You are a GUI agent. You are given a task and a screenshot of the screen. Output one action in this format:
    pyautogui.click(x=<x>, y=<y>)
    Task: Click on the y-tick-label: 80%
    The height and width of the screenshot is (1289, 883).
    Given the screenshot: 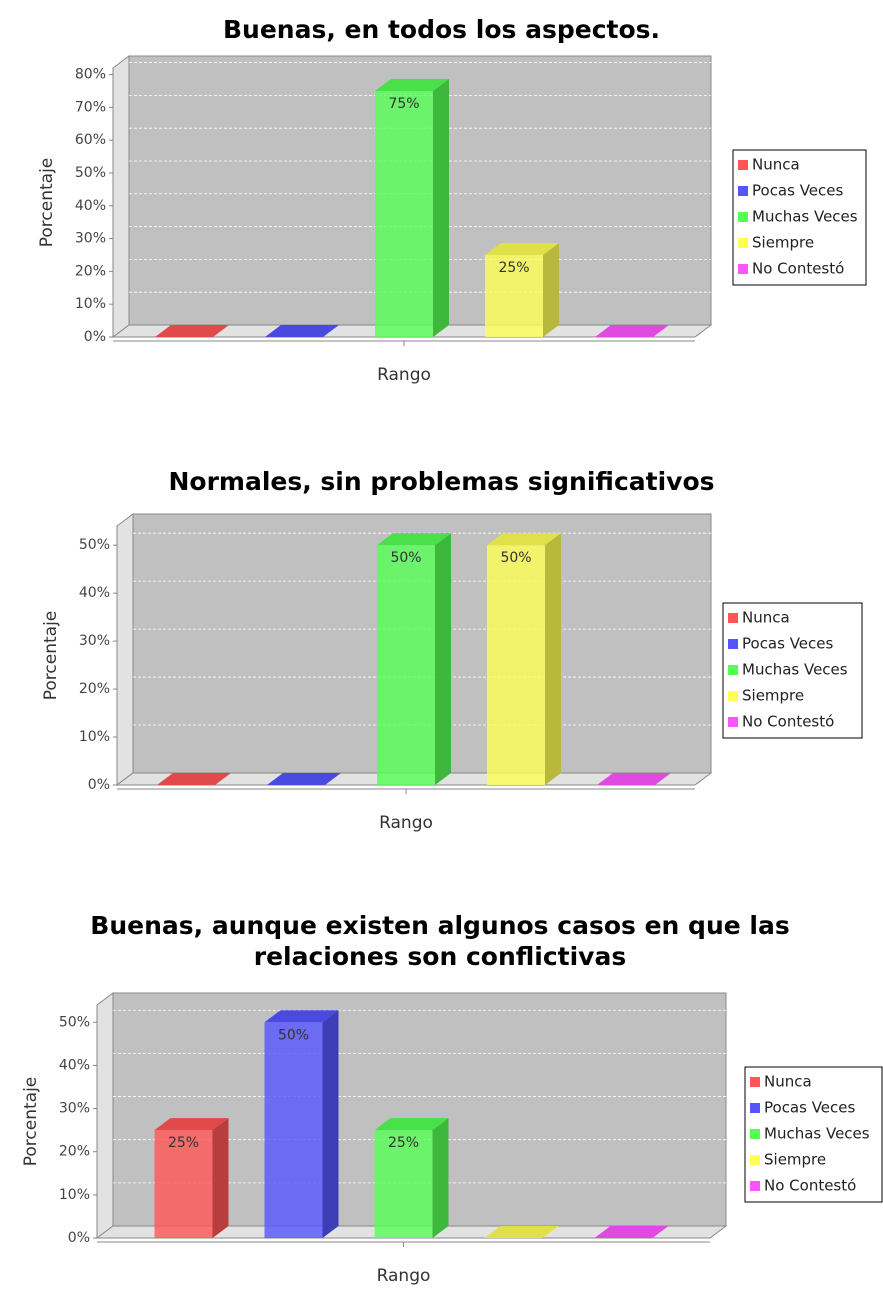 What is the action you would take?
    pyautogui.click(x=90, y=75)
    